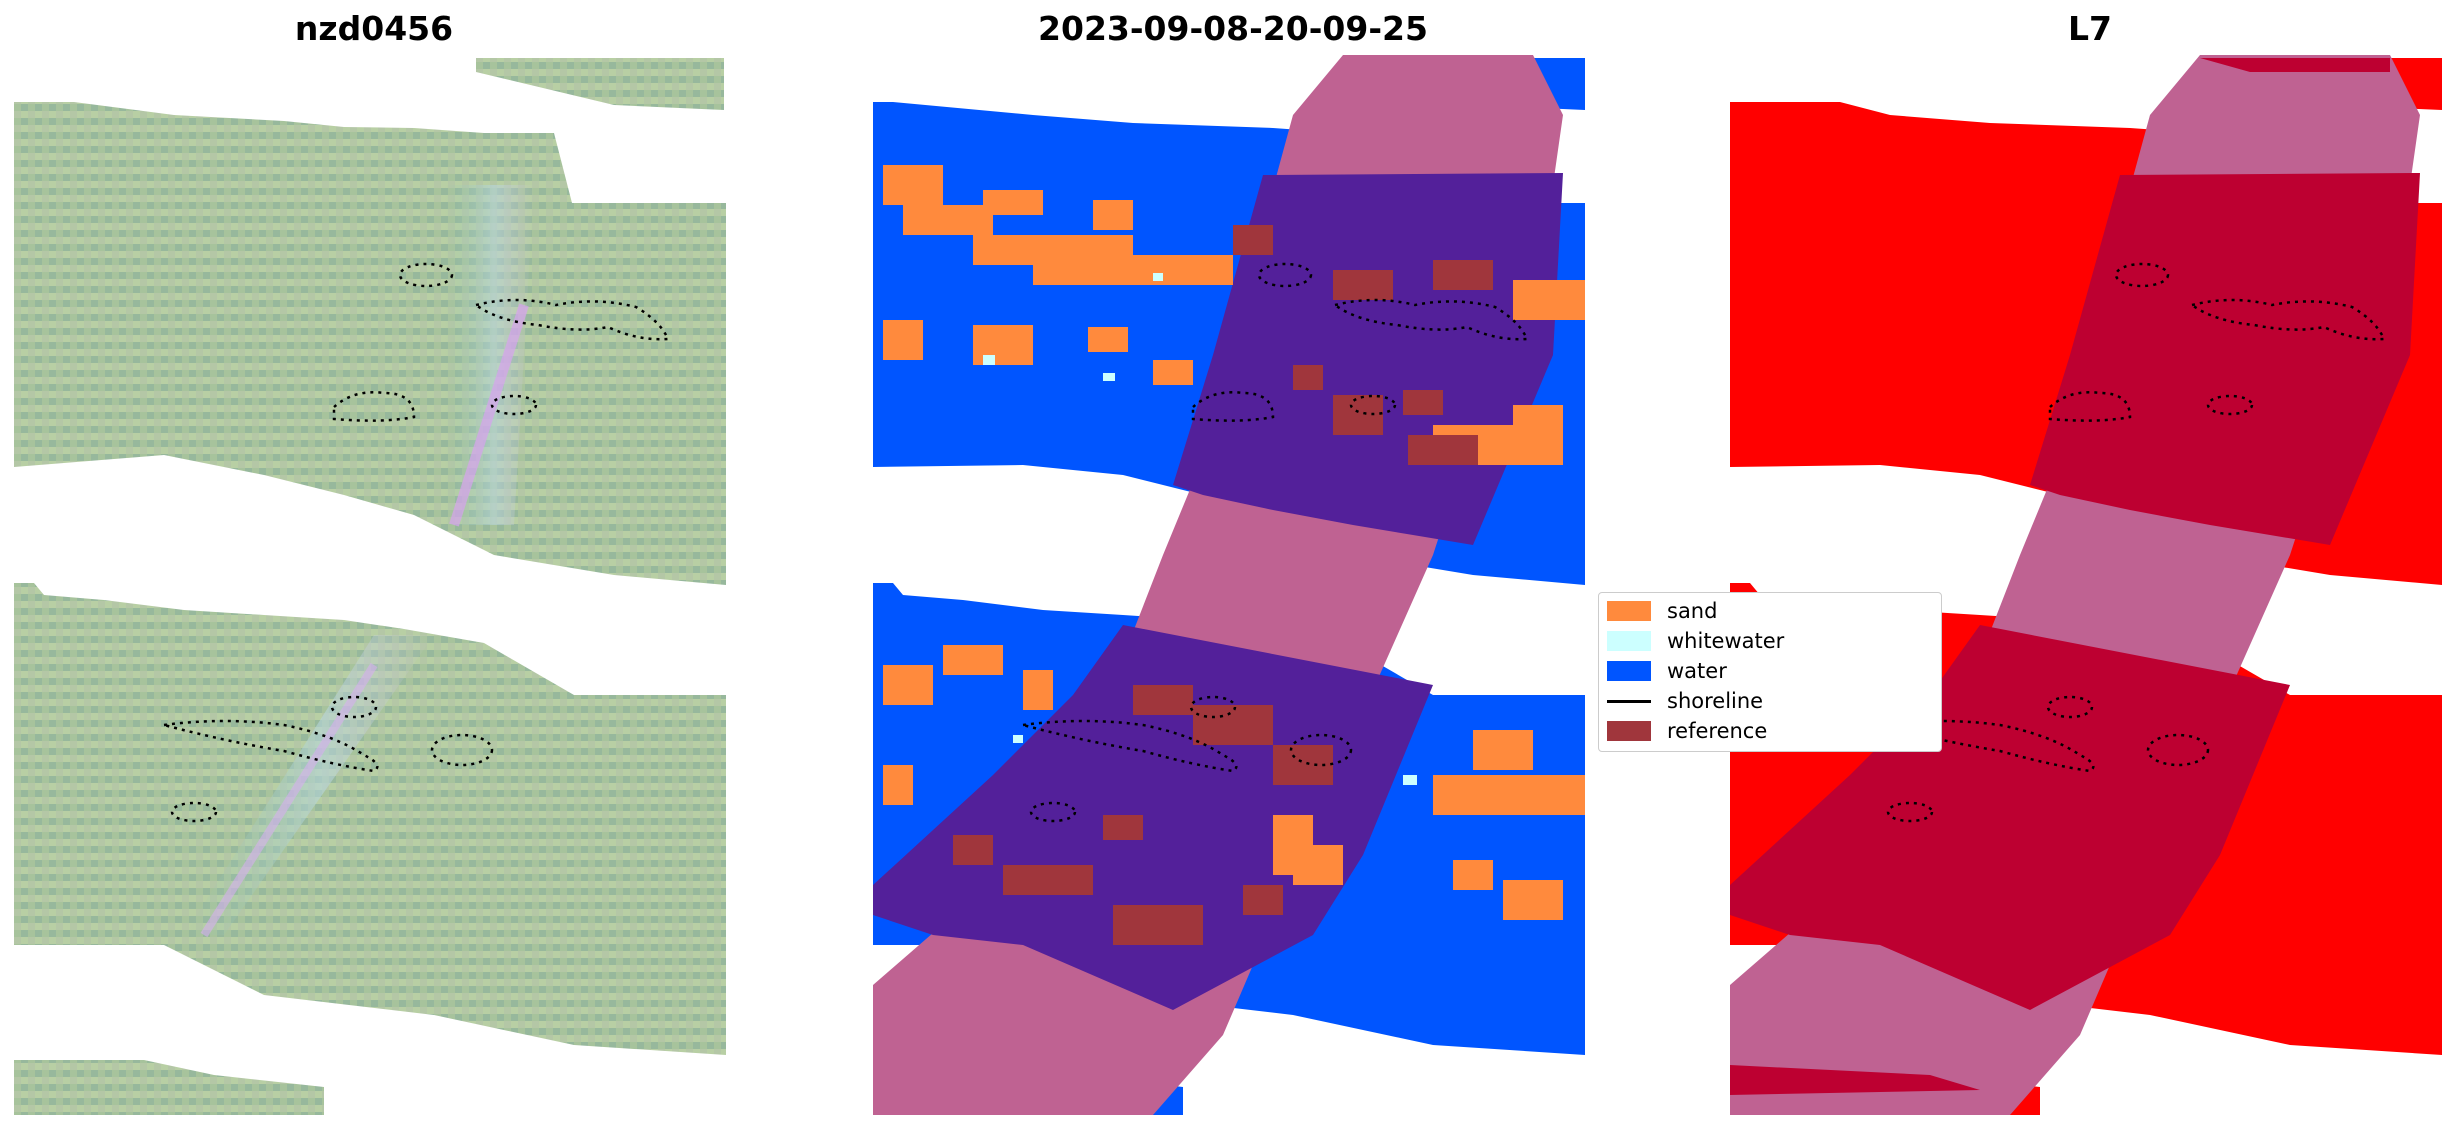 The width and height of the screenshot is (2460, 1129). I want to click on imagery-streak-upper, so click(489, 415).